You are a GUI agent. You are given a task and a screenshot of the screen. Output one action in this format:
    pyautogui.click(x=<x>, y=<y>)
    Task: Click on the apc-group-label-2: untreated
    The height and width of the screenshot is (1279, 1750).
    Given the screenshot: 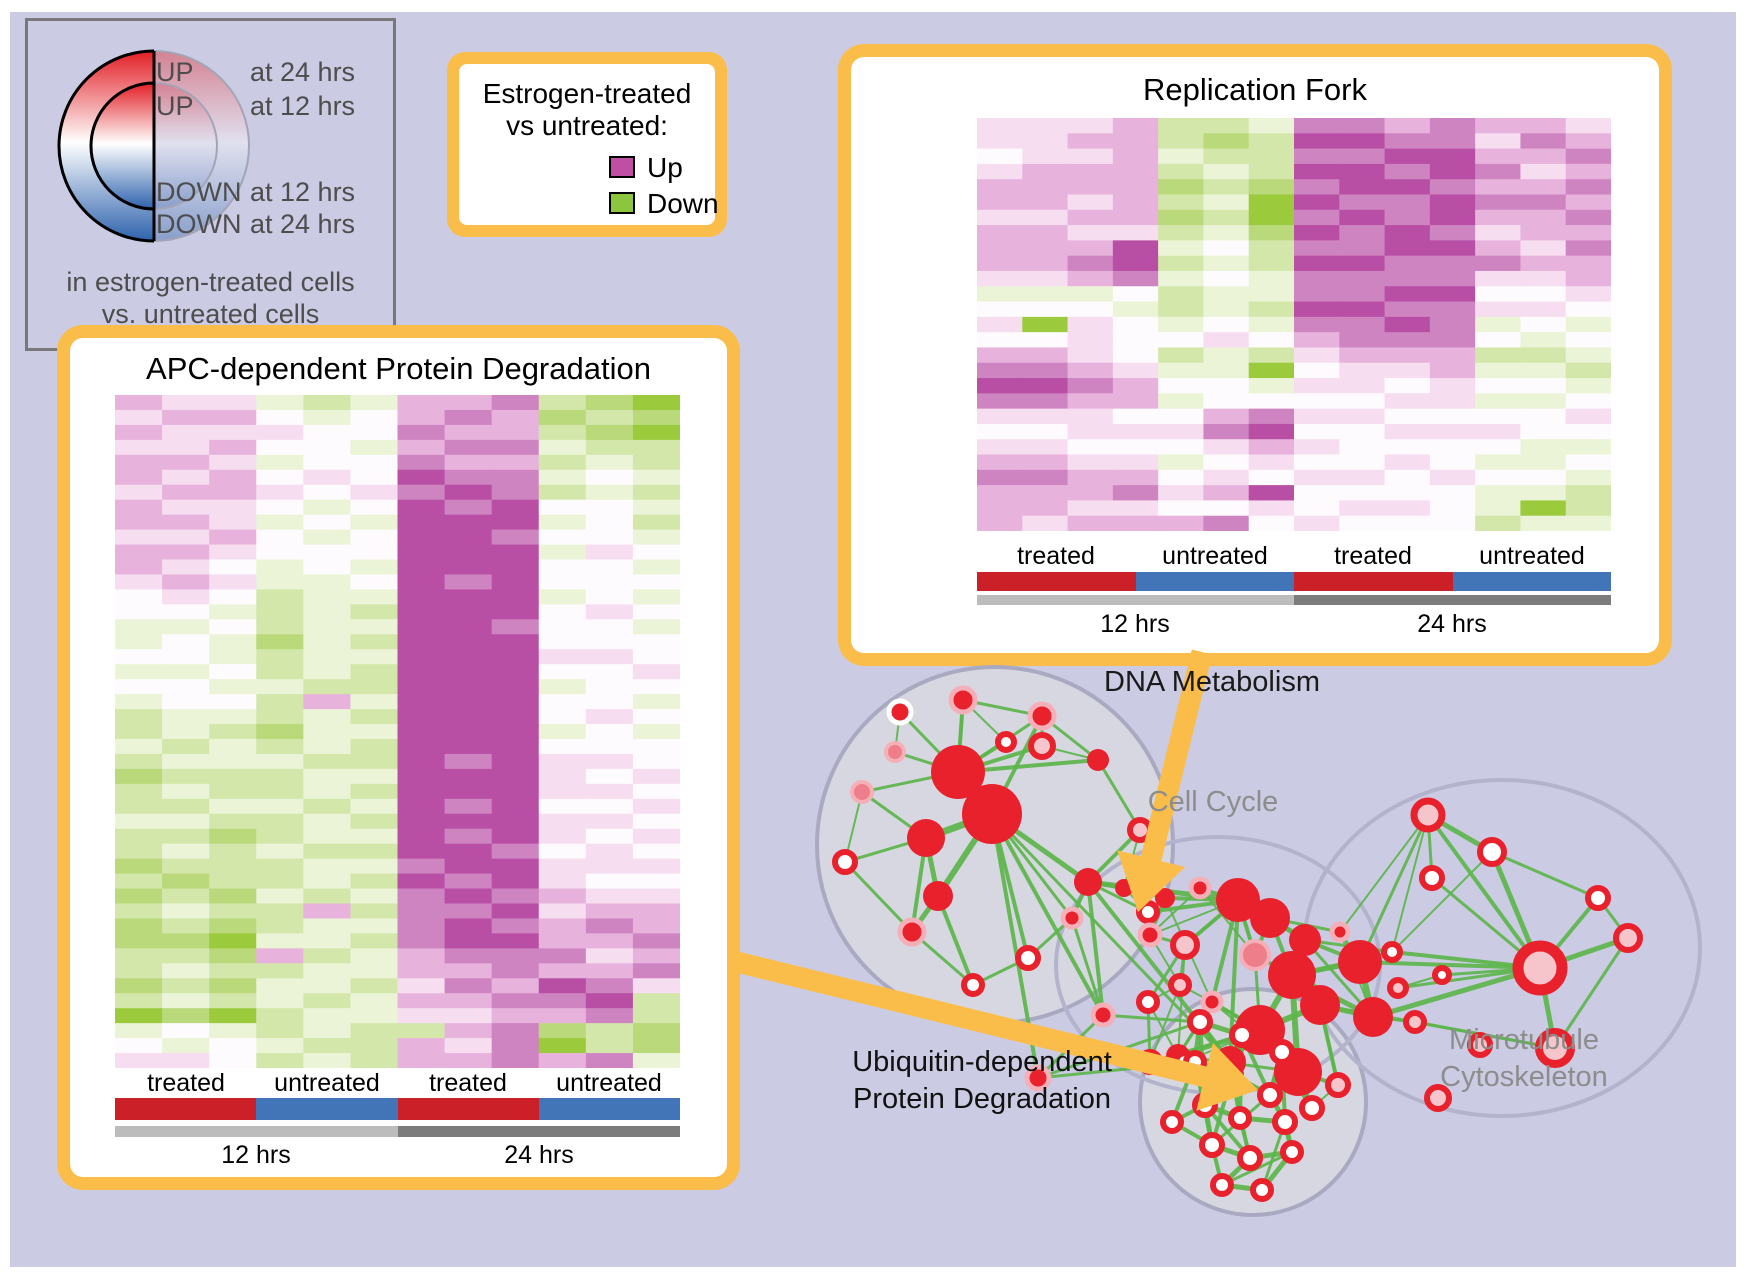 What is the action you would take?
    pyautogui.click(x=327, y=1083)
    